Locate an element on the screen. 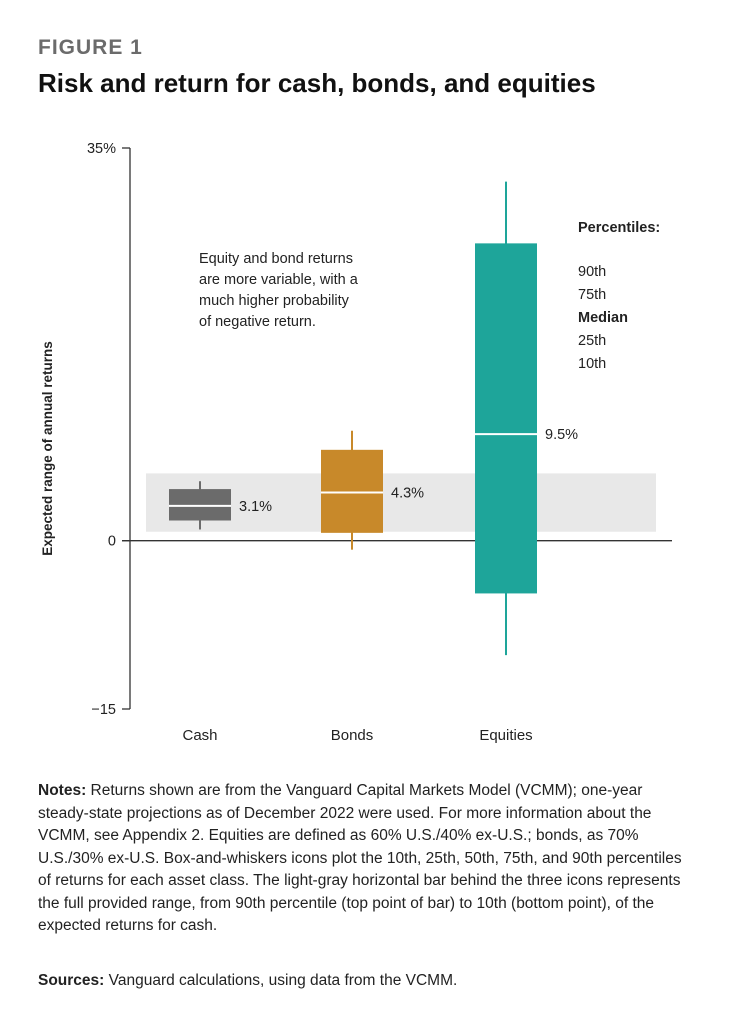  annotation-line: of negative return. is located at coordinates (257, 322).